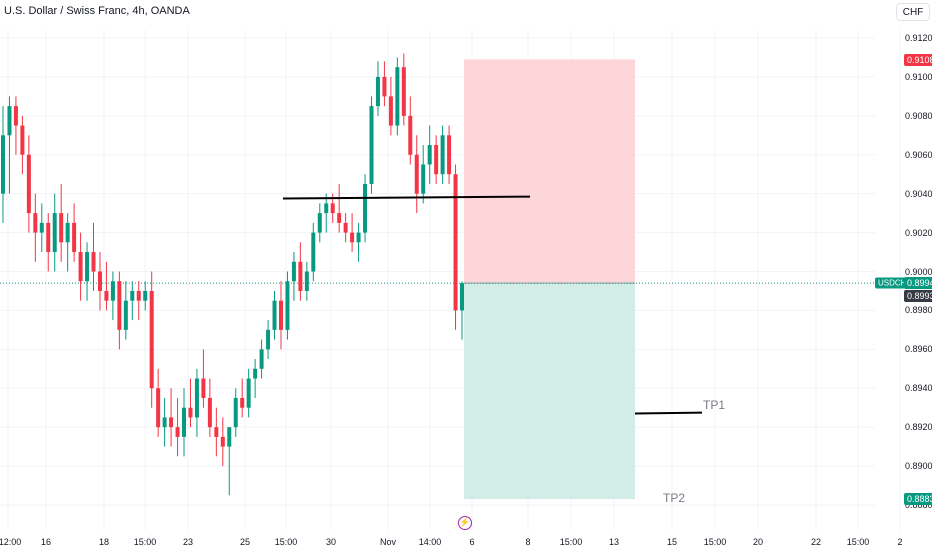 The width and height of the screenshot is (932, 550). I want to click on stop-loss-price-badge: 0.91088, so click(918, 59).